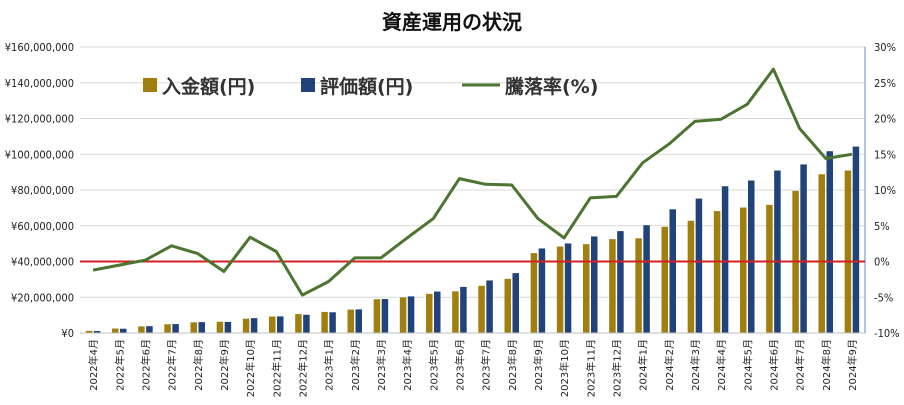 The height and width of the screenshot is (405, 904). Describe the element at coordinates (302, 368) in the screenshot. I see `x-tick-label: 2022年12月` at that location.